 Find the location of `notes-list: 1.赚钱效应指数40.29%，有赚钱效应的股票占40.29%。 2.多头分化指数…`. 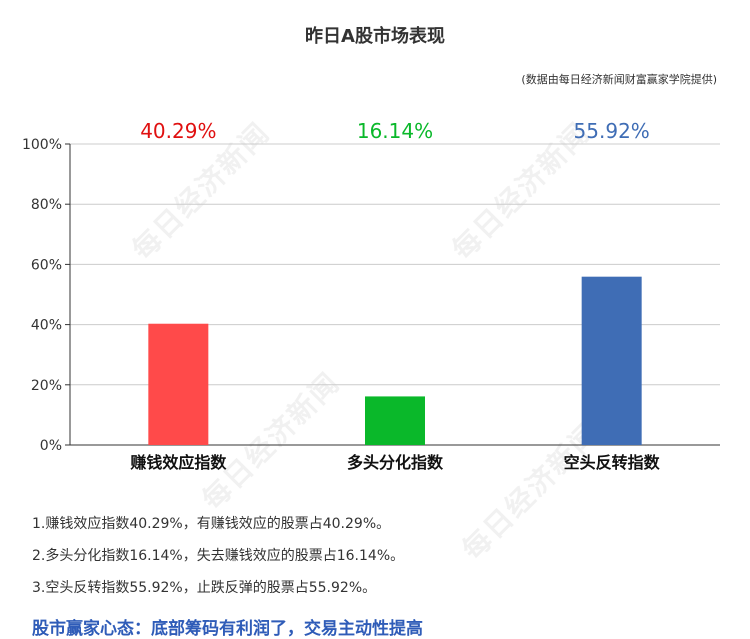

notes-list: 1.赚钱效应指数40.29%，有赚钱效应的股票占40.29%。 2.多头分化指数… is located at coordinates (218, 556).